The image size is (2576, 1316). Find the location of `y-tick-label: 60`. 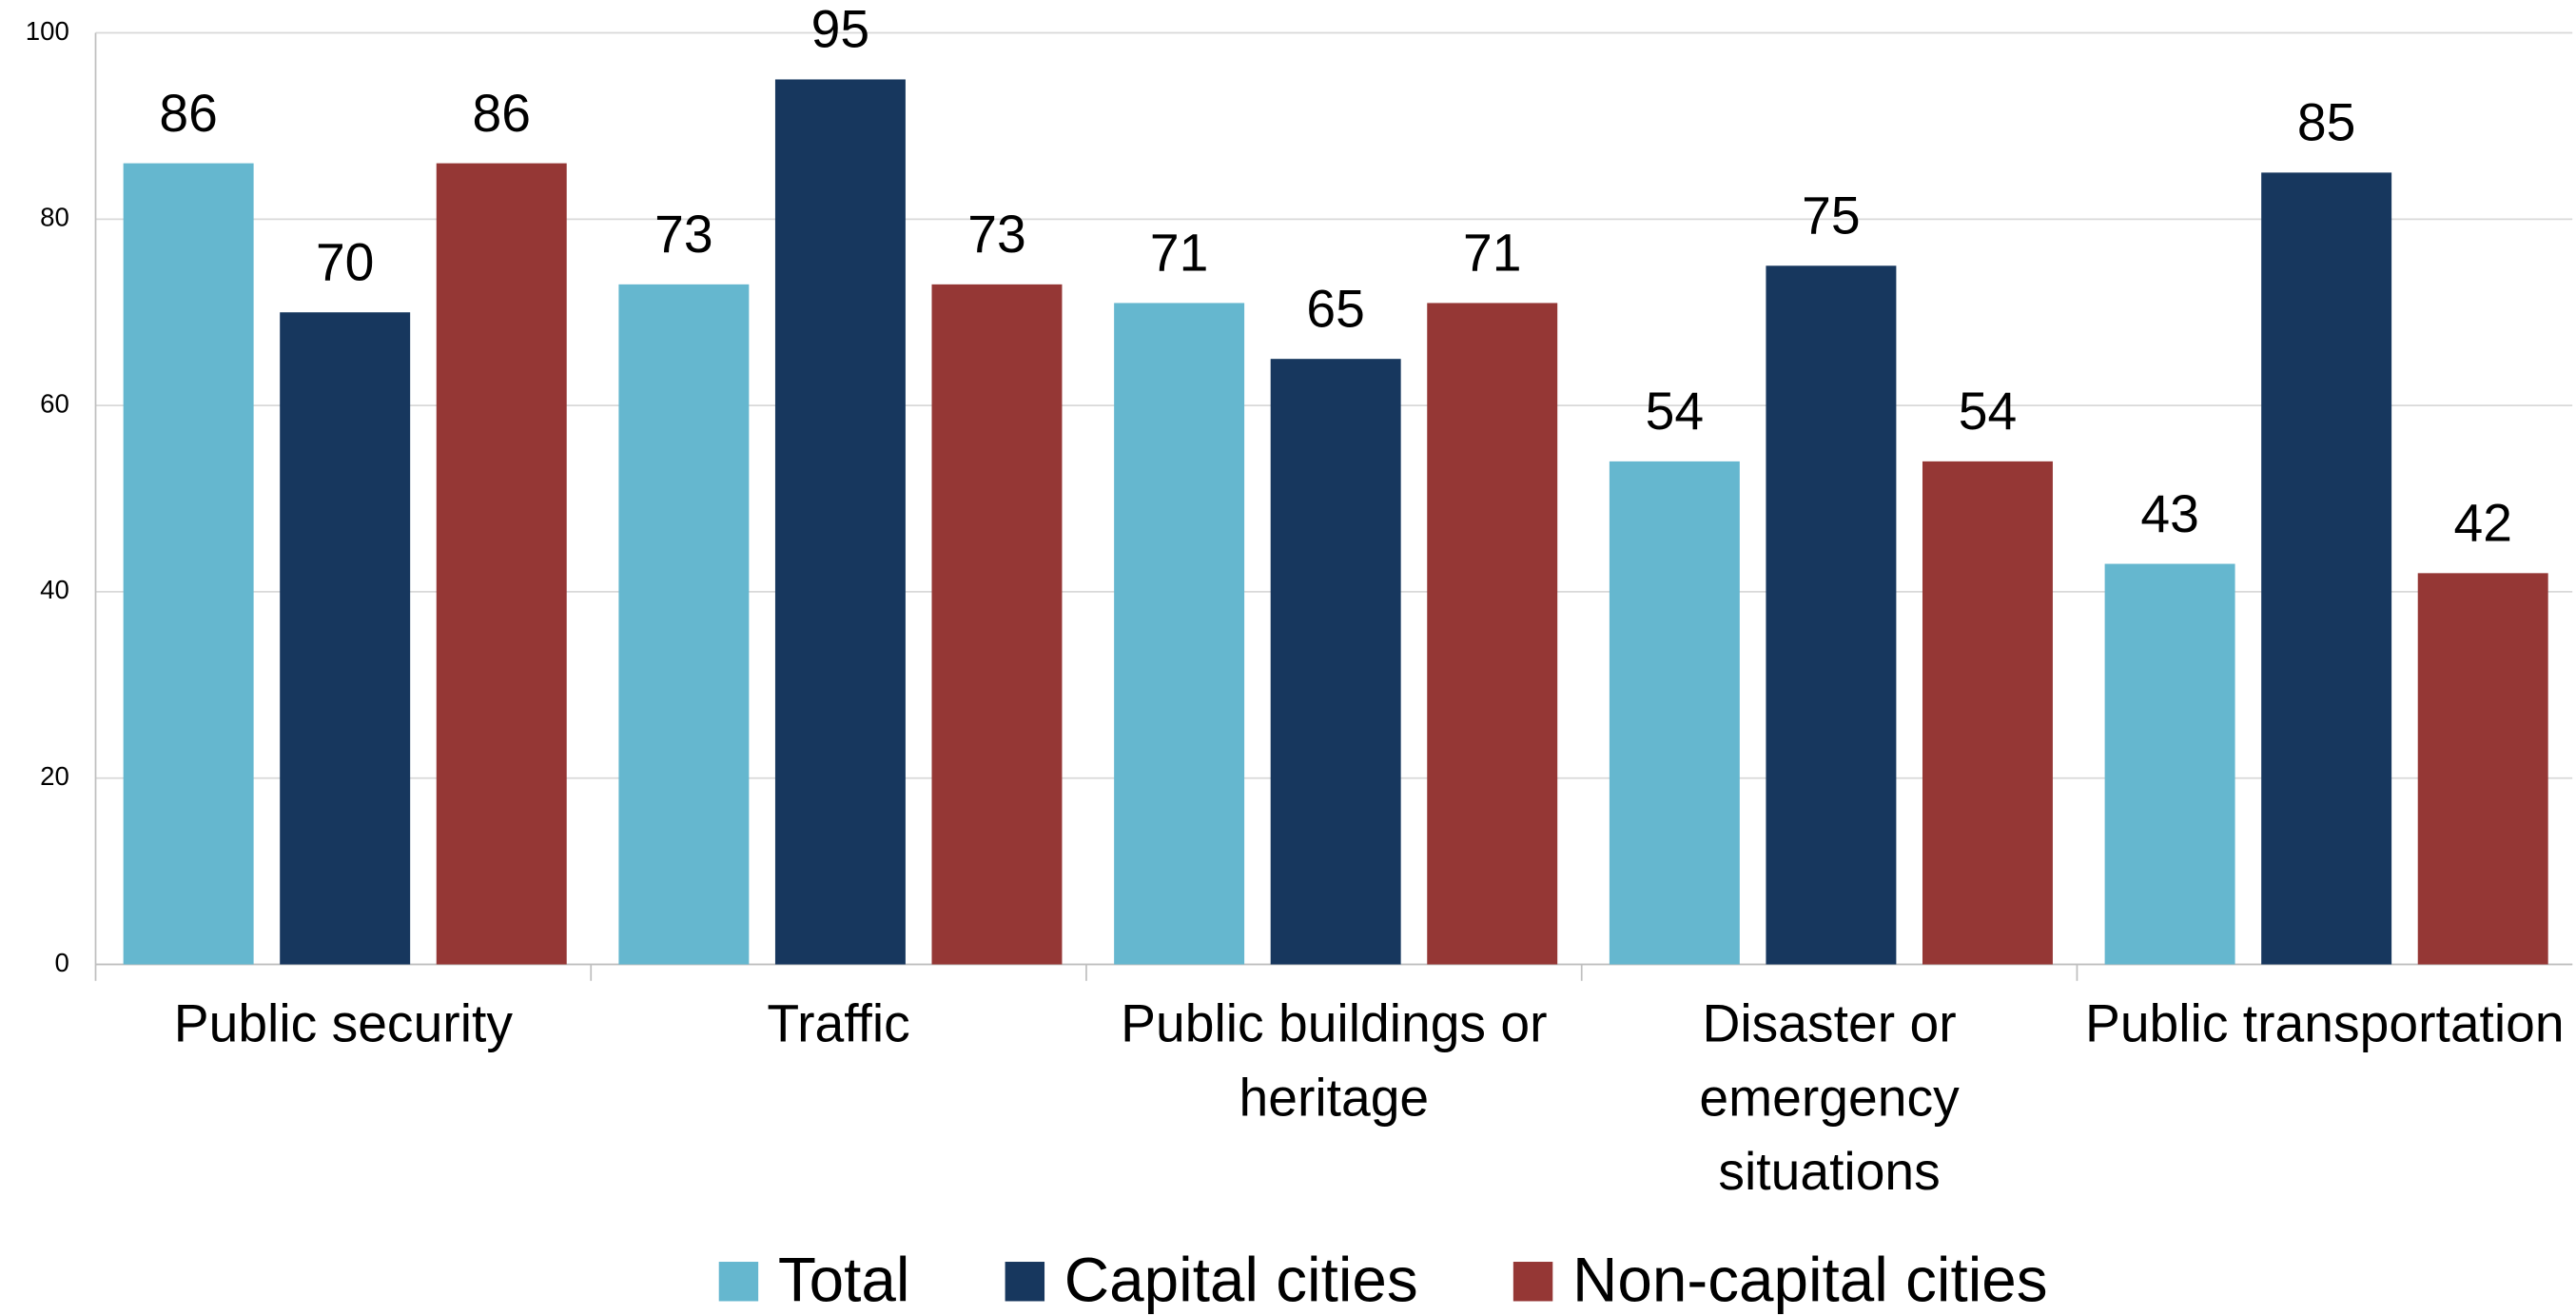

y-tick-label: 60 is located at coordinates (55, 403).